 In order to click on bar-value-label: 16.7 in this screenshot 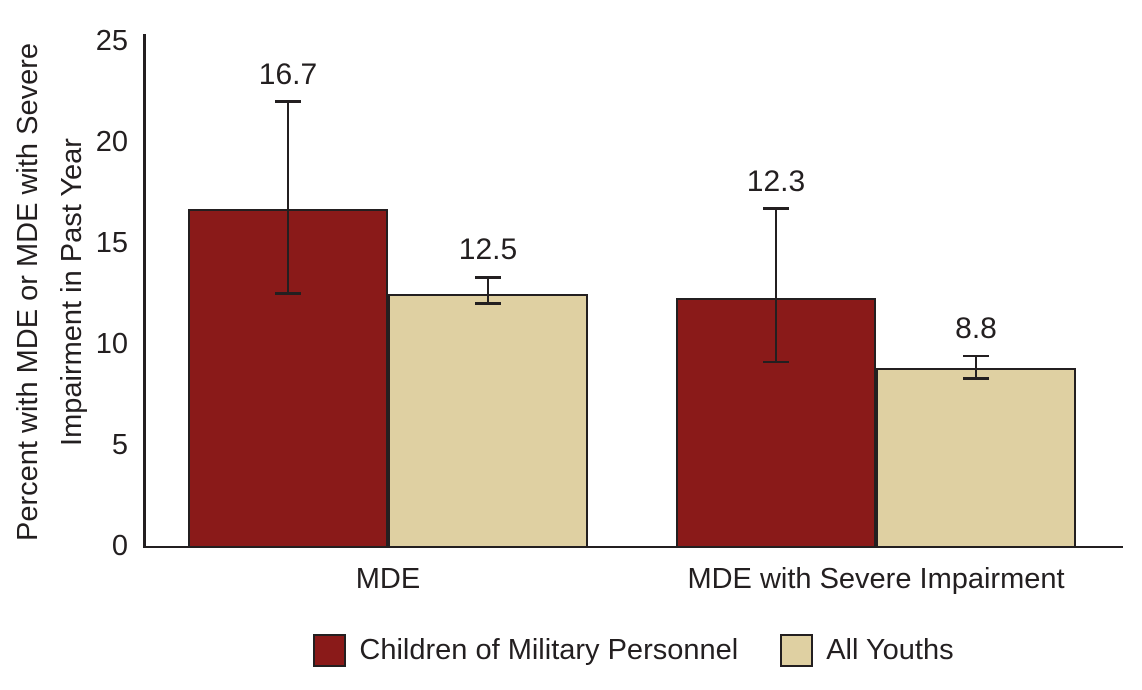, I will do `click(288, 74)`.